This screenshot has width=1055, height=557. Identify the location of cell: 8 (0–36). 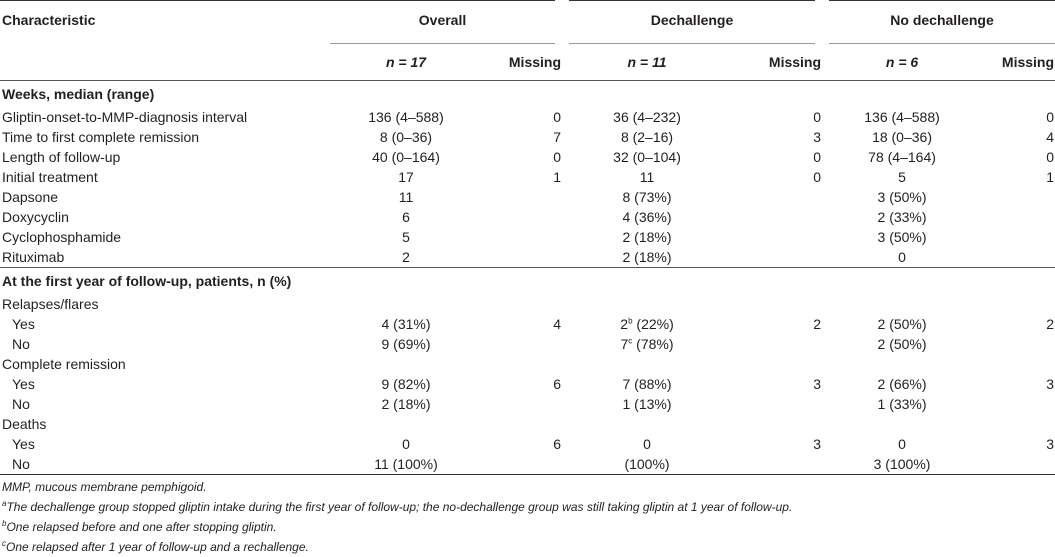
(406, 137).